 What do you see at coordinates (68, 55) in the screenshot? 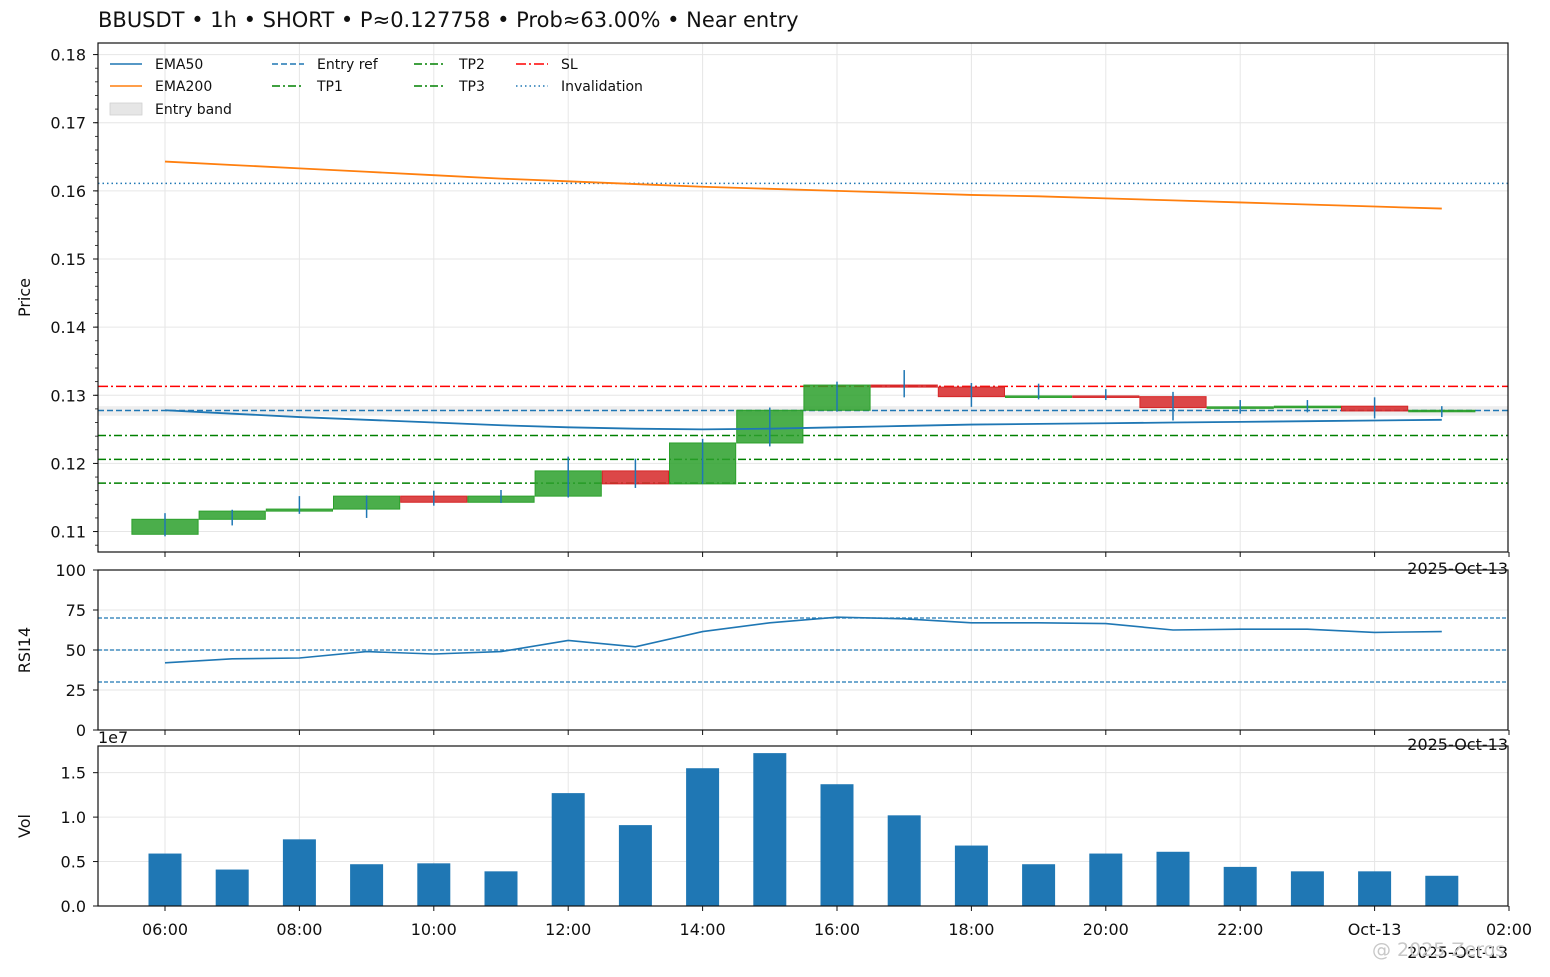
I see `price-ytick-label: 0.18` at bounding box center [68, 55].